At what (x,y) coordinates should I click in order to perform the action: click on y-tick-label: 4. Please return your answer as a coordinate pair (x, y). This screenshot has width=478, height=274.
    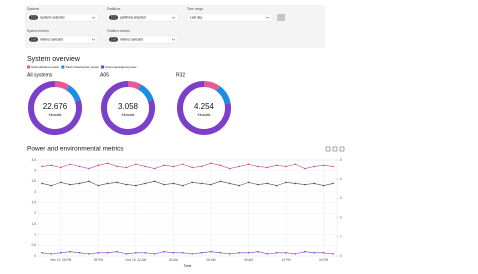
    Looking at the image, I should click on (35, 171).